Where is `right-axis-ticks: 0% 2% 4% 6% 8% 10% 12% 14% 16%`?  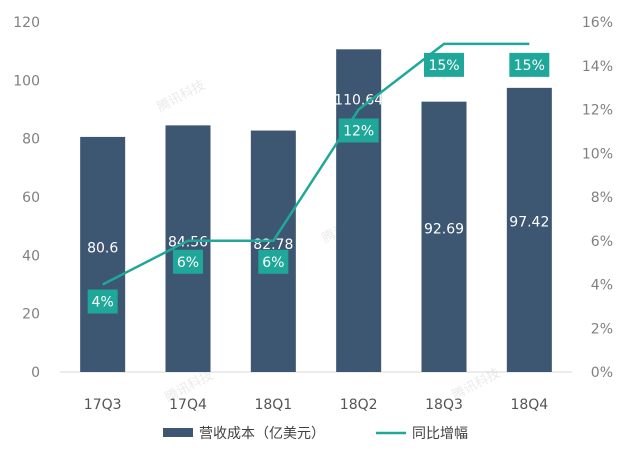
right-axis-ticks: 0% 2% 4% 6% 8% 10% 12% 14% 16% is located at coordinates (597, 198).